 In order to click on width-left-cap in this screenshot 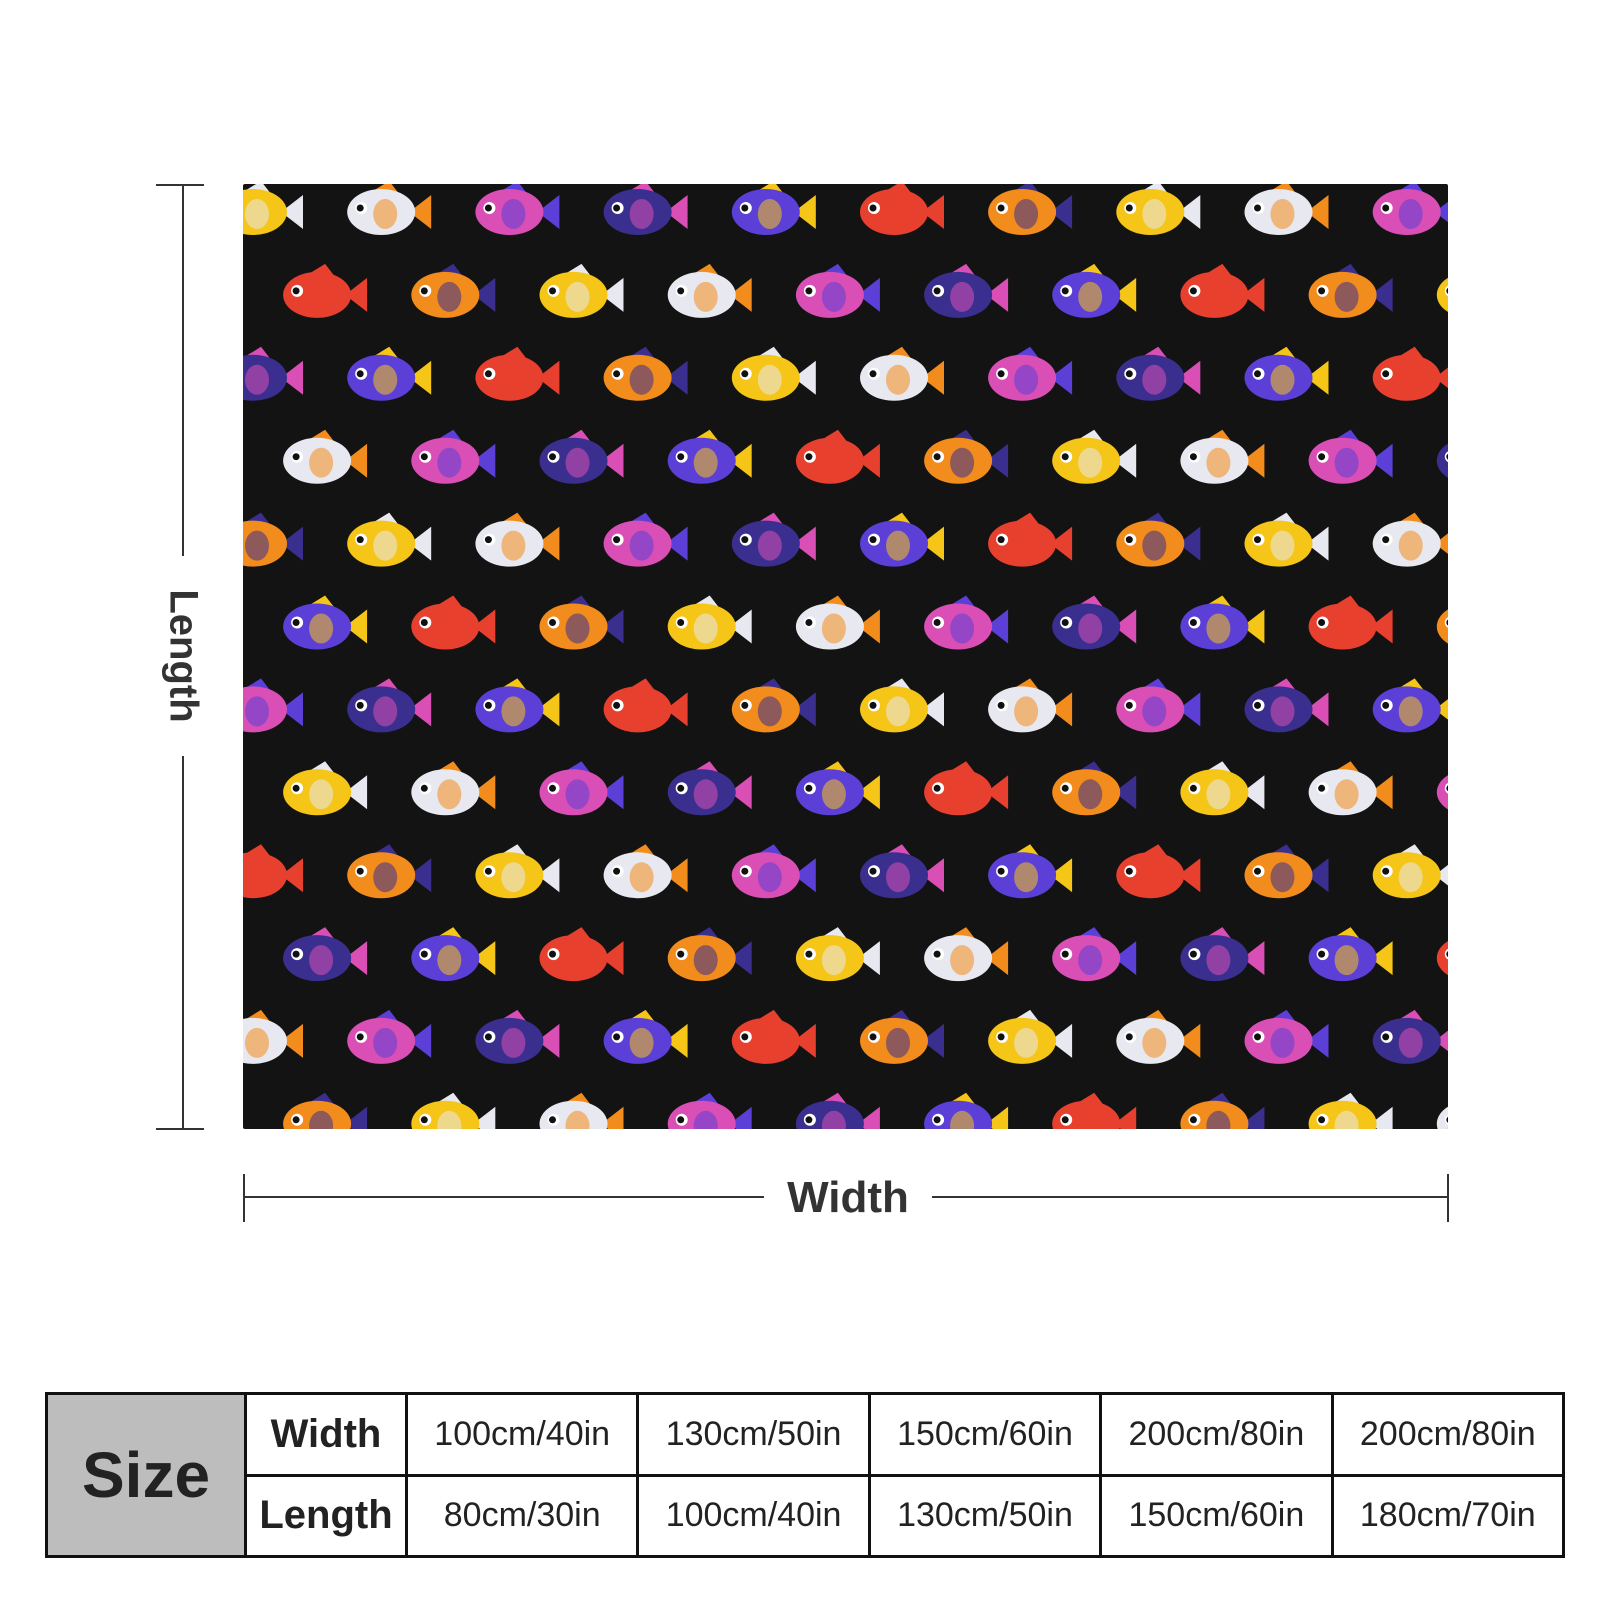, I will do `click(244, 1198)`.